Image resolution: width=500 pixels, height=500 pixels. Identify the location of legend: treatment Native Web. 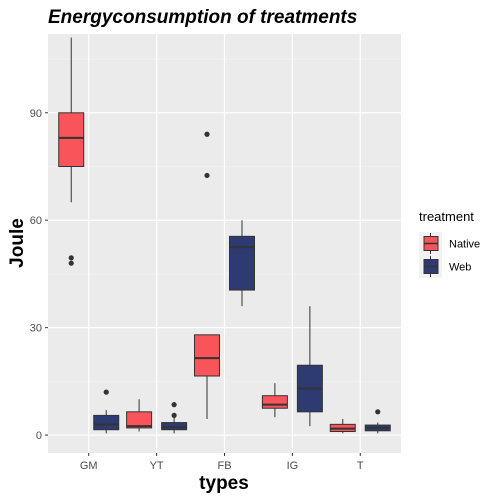
(449, 243).